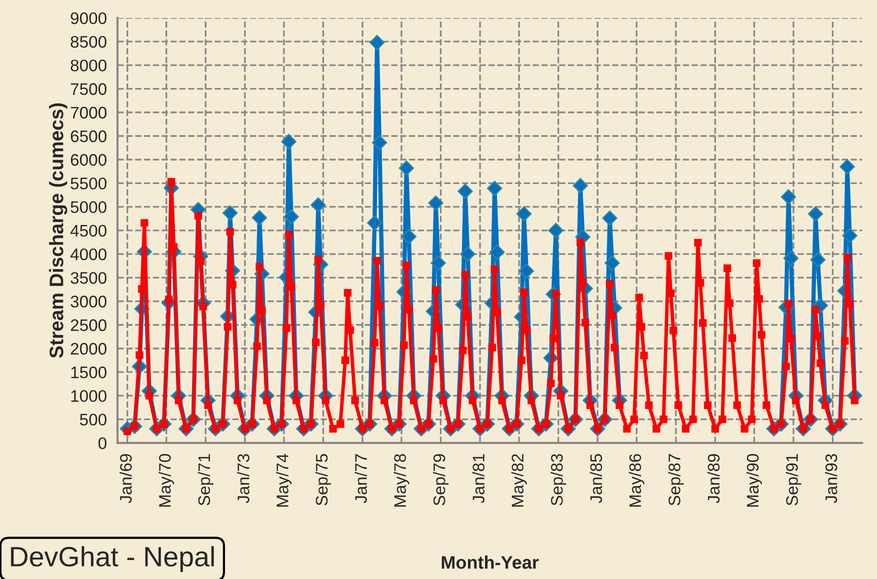 The height and width of the screenshot is (579, 877). Describe the element at coordinates (88, 66) in the screenshot. I see `y-tick-label: 8000` at that location.